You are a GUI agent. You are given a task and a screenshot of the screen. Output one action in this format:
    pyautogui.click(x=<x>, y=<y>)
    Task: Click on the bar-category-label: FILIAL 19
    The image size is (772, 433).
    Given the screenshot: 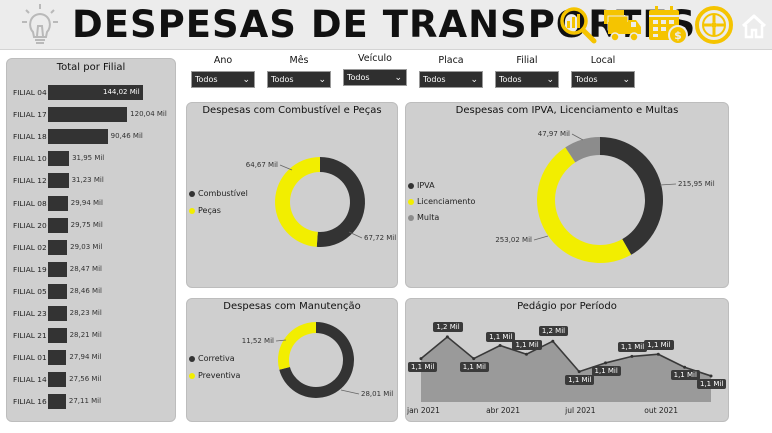 What is the action you would take?
    pyautogui.click(x=30, y=269)
    